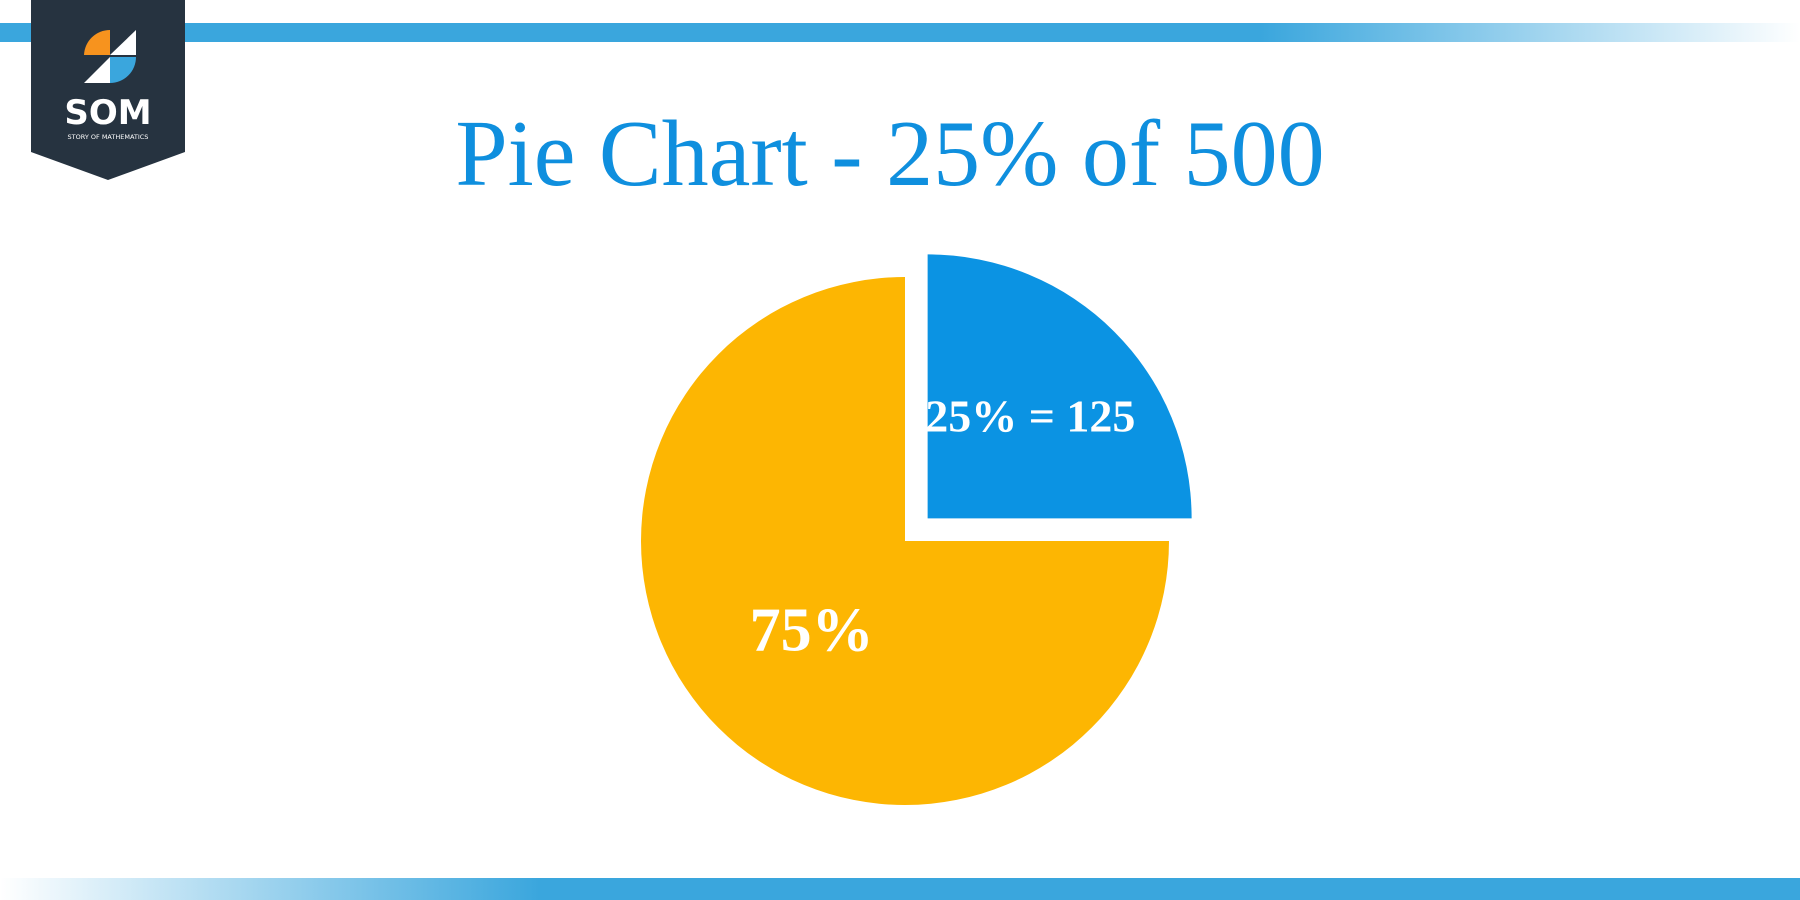 The width and height of the screenshot is (1800, 900). Describe the element at coordinates (1059, 386) in the screenshot. I see `pie-slice` at that location.